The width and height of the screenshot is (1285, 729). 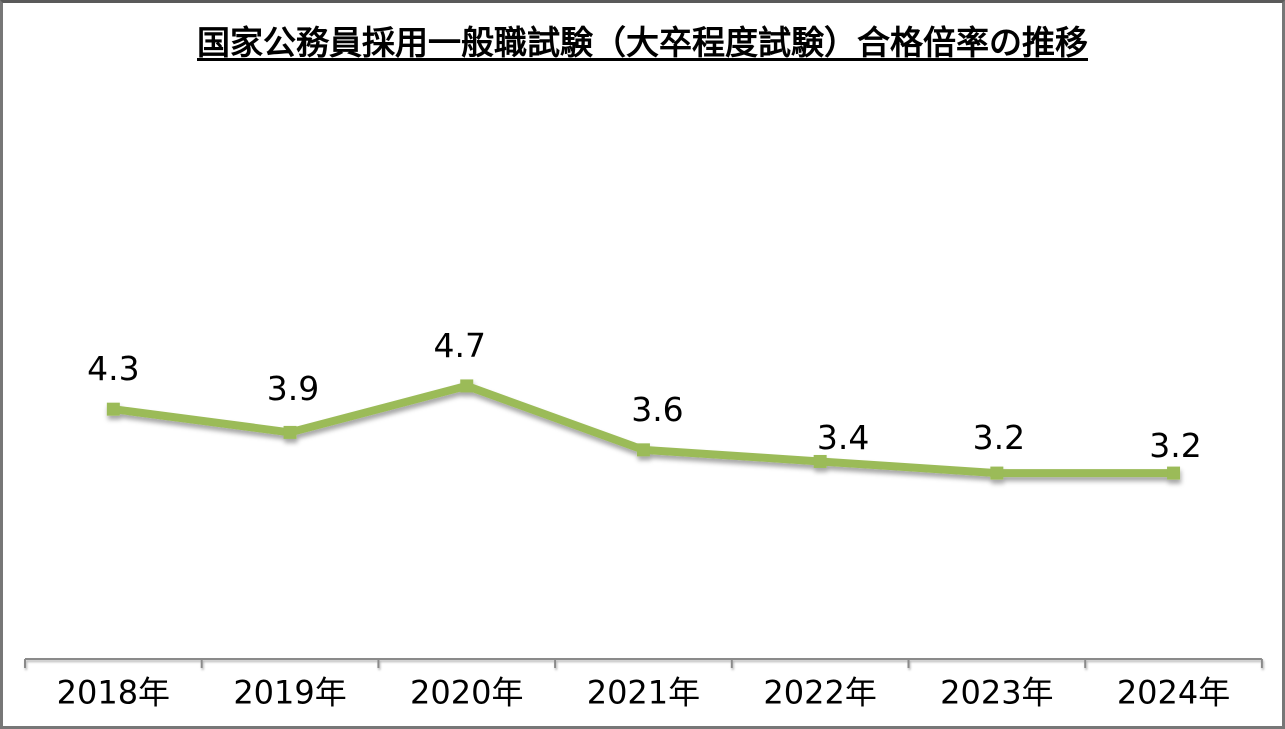 I want to click on data-label: 3.6, so click(x=657, y=409).